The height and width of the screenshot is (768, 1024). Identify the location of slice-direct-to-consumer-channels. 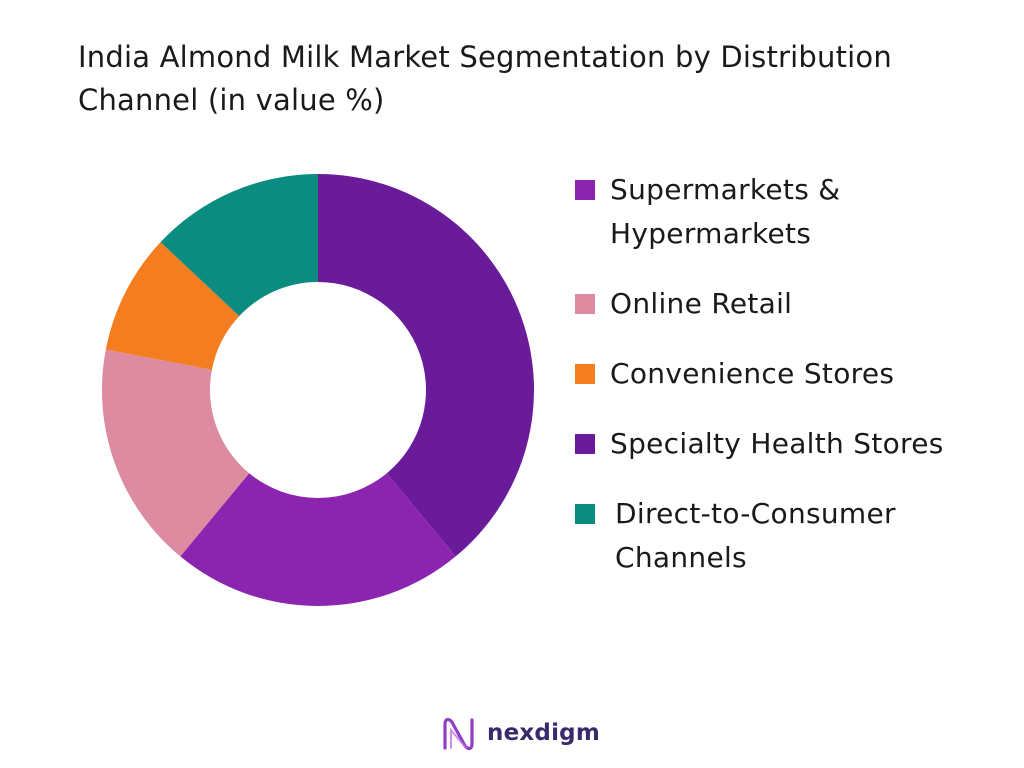
(239, 245).